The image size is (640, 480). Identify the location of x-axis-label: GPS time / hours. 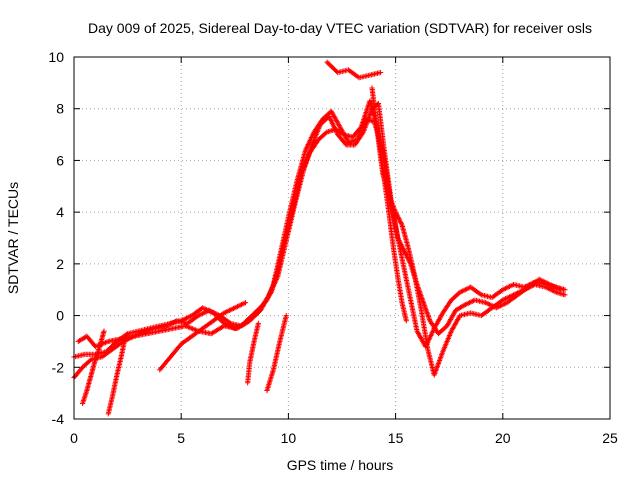
(340, 465).